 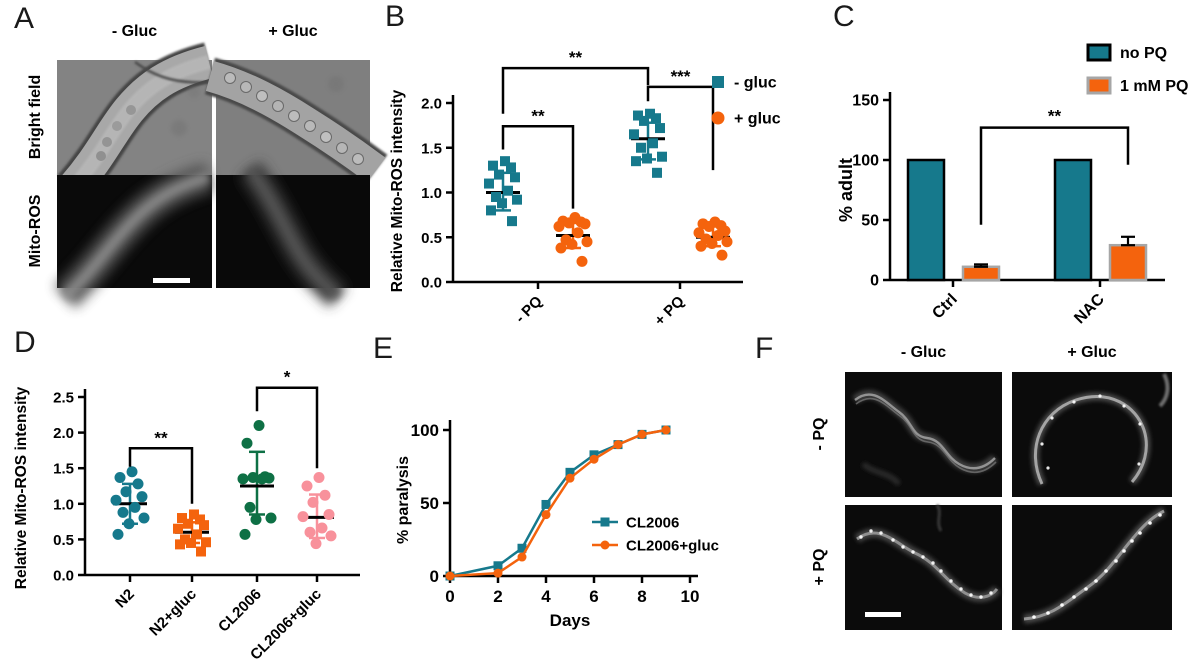 What do you see at coordinates (497, 596) in the screenshot?
I see `svg-text: 2` at bounding box center [497, 596].